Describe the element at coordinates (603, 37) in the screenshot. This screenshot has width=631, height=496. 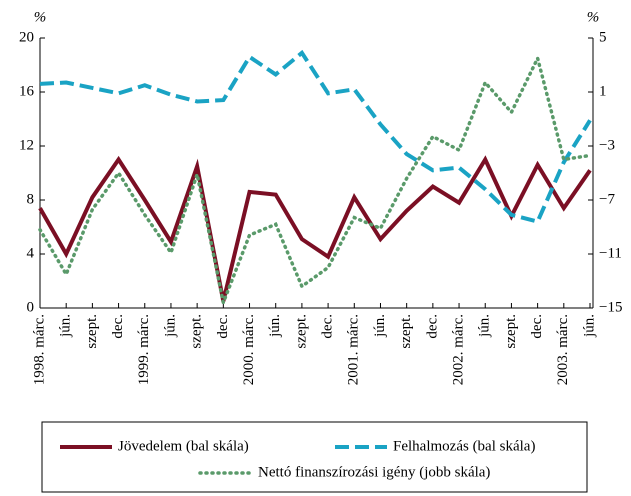
I see `y2-tick-label: 5` at that location.